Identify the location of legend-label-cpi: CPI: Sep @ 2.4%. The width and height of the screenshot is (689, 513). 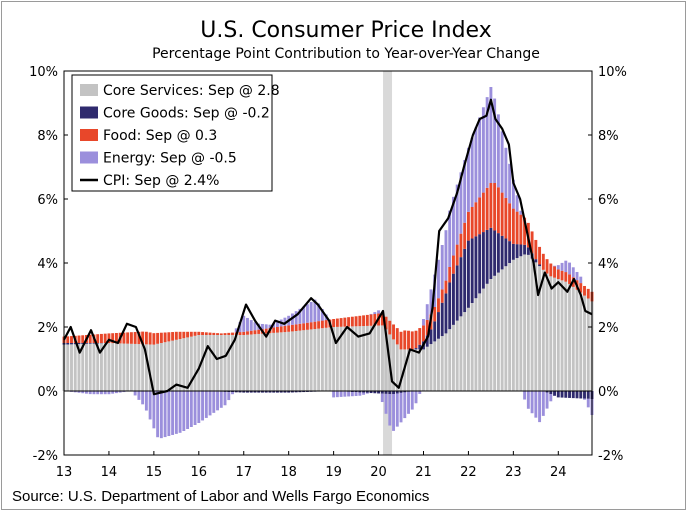
(161, 181).